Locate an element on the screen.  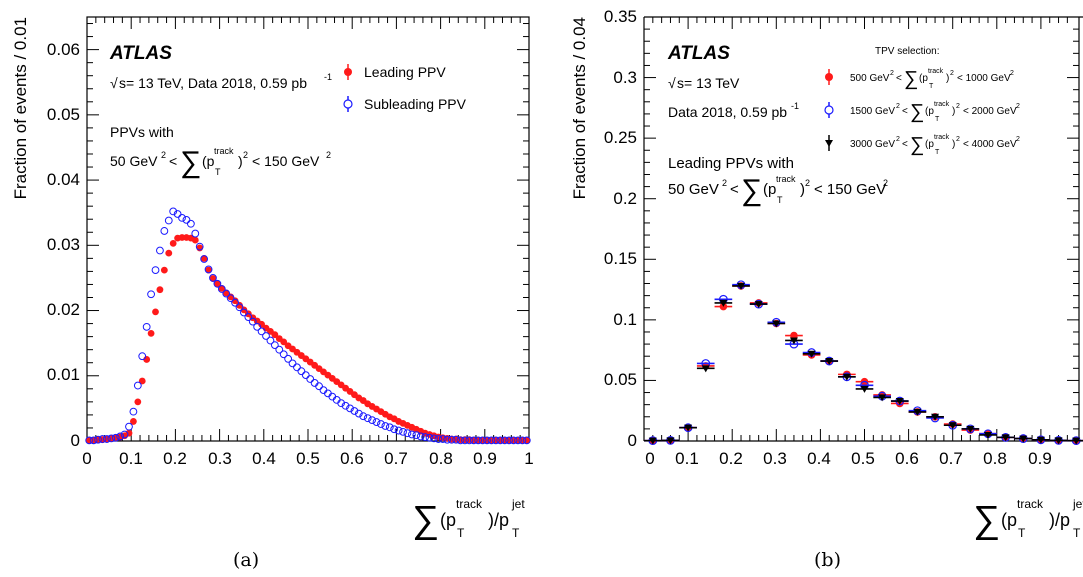
leg-sup: 2 is located at coordinates (898, 139).